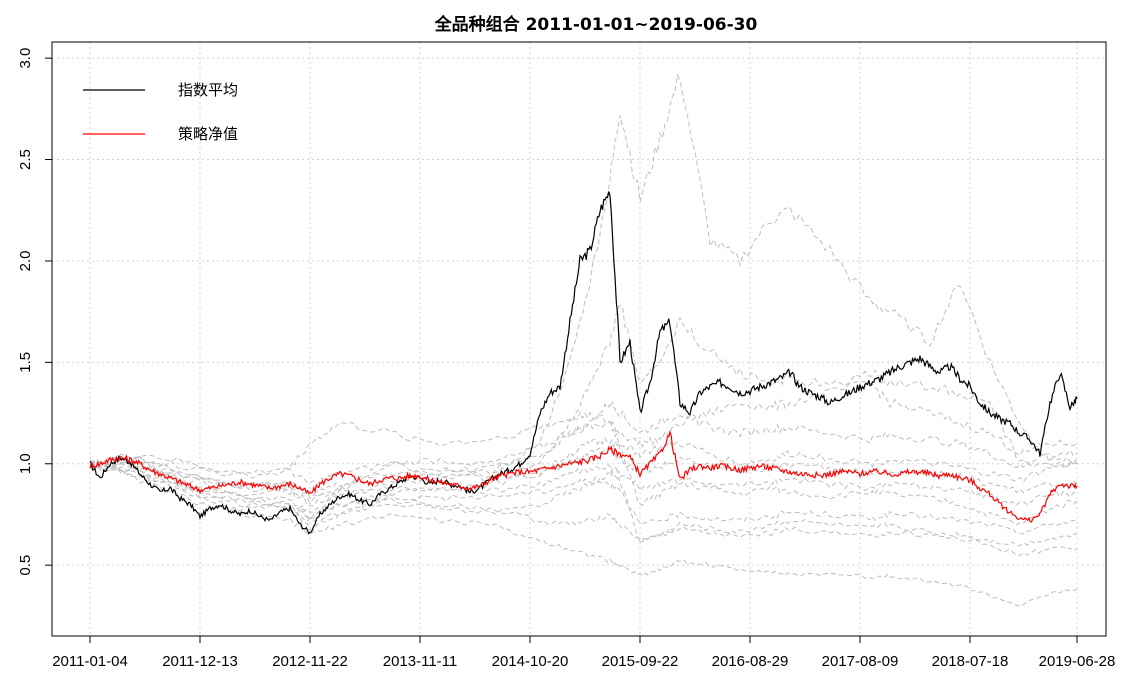 The image size is (1136, 693). Describe the element at coordinates (420, 661) in the screenshot. I see `x-tick-label: 2013-11-11` at that location.